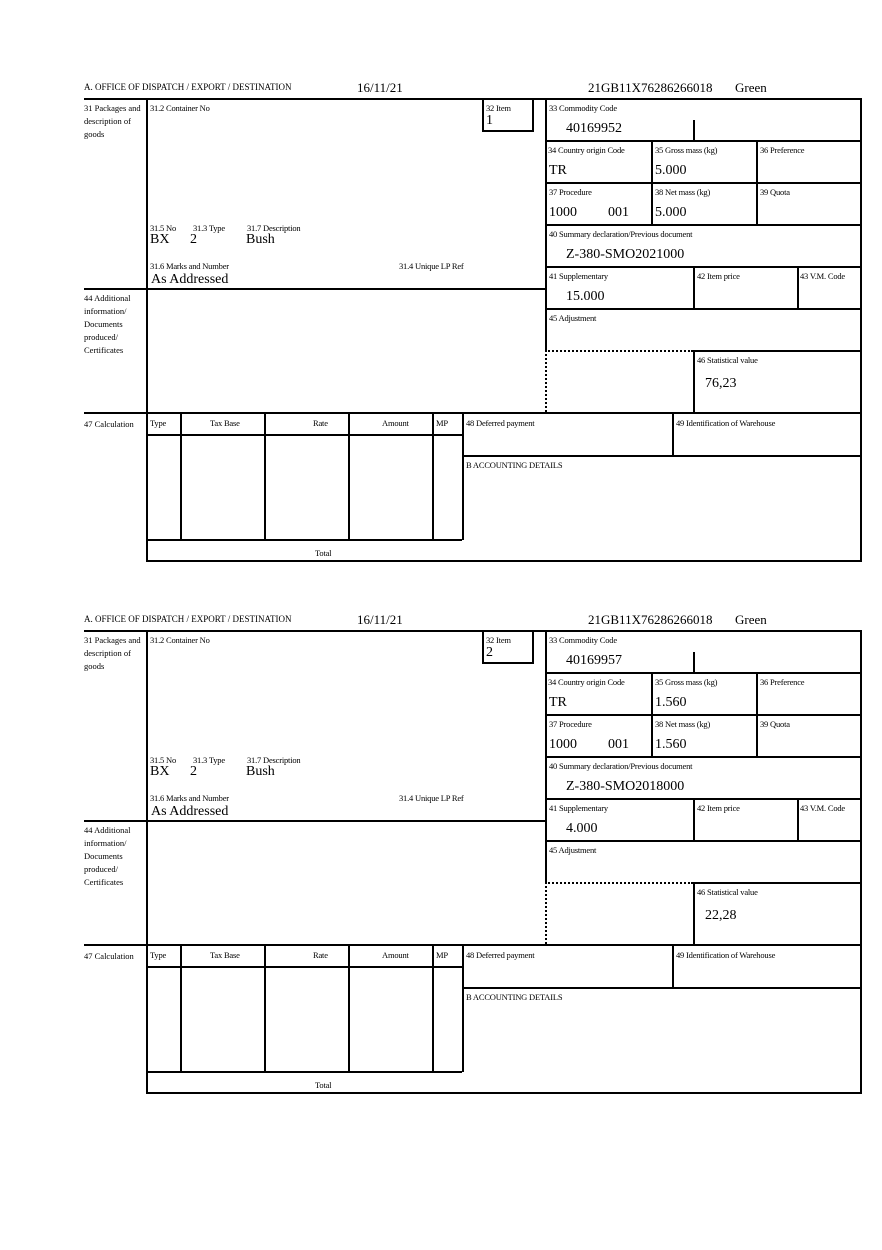  What do you see at coordinates (582, 828) in the screenshot?
I see `supplementary-value: 4.000` at bounding box center [582, 828].